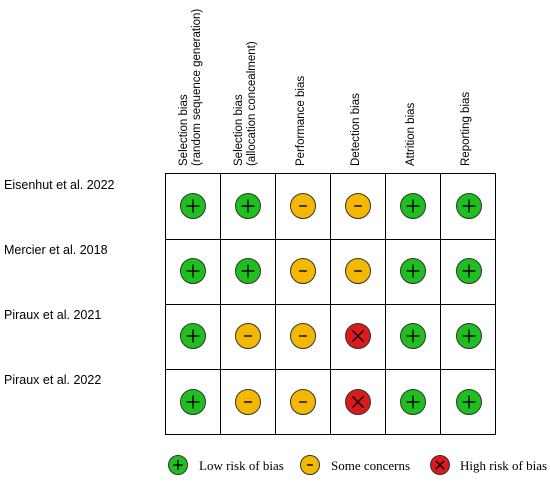 The height and width of the screenshot is (482, 550). Describe the element at coordinates (252, 103) in the screenshot. I see `column-header-line2: (allocation concealment)` at that location.